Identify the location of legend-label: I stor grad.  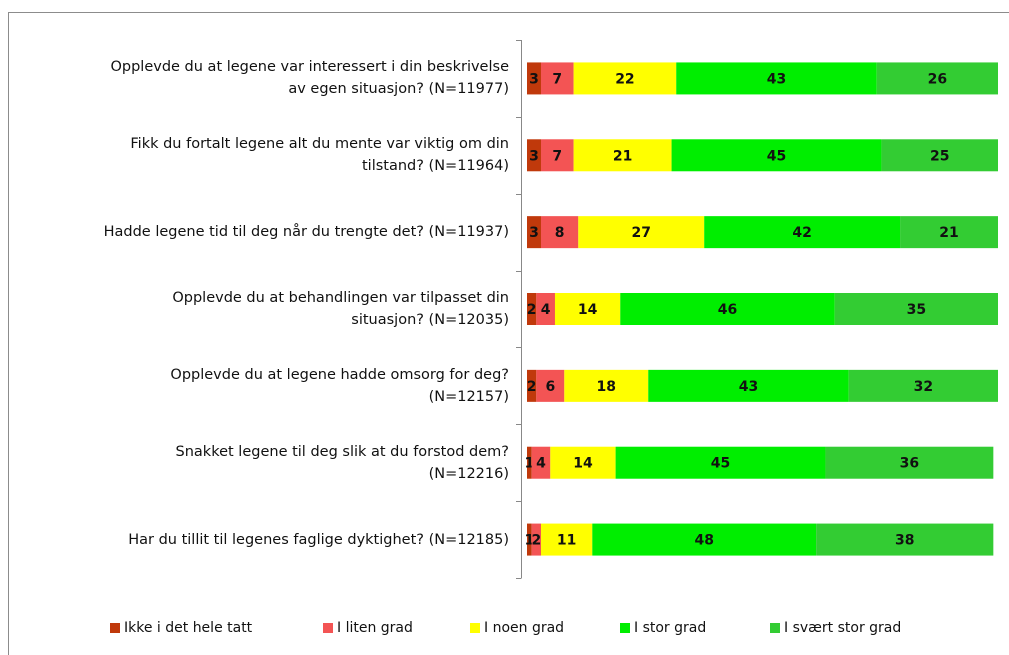
(670, 628).